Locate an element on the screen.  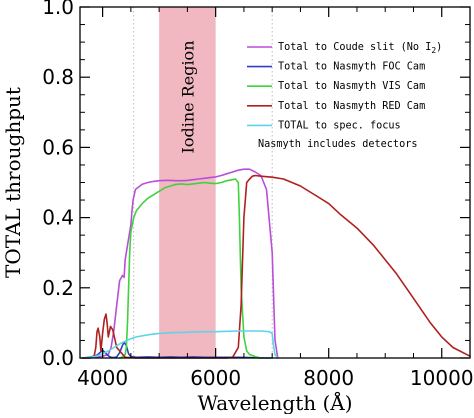
legend-label-4: TOTAL to spec. focus is located at coordinates (339, 125).